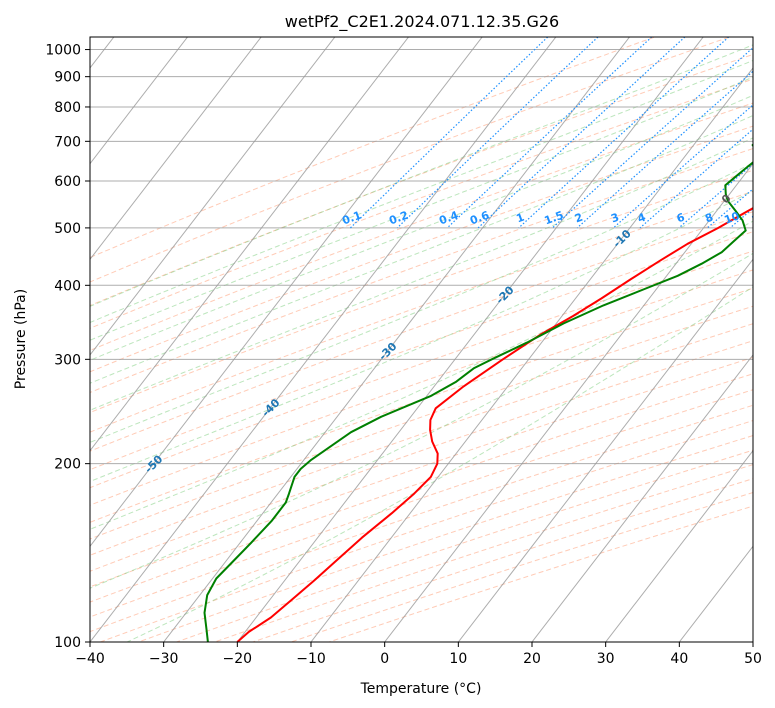 The height and width of the screenshot is (708, 775). What do you see at coordinates (504, 294) in the screenshot?
I see `isotherm-label: -20` at bounding box center [504, 294].